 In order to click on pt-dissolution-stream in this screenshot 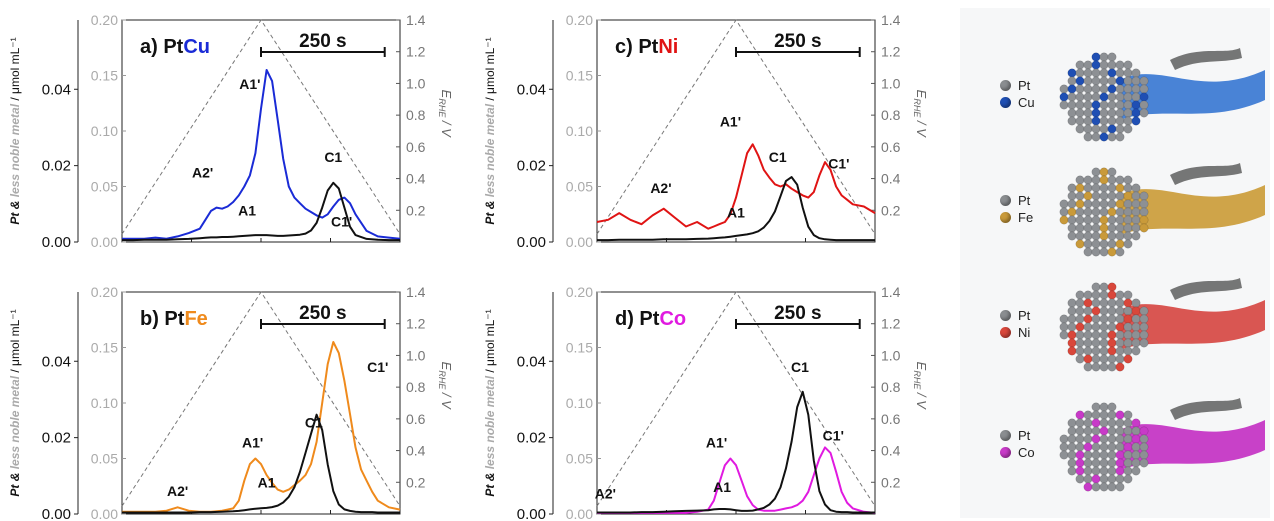, I will do `click(1206, 289)`.